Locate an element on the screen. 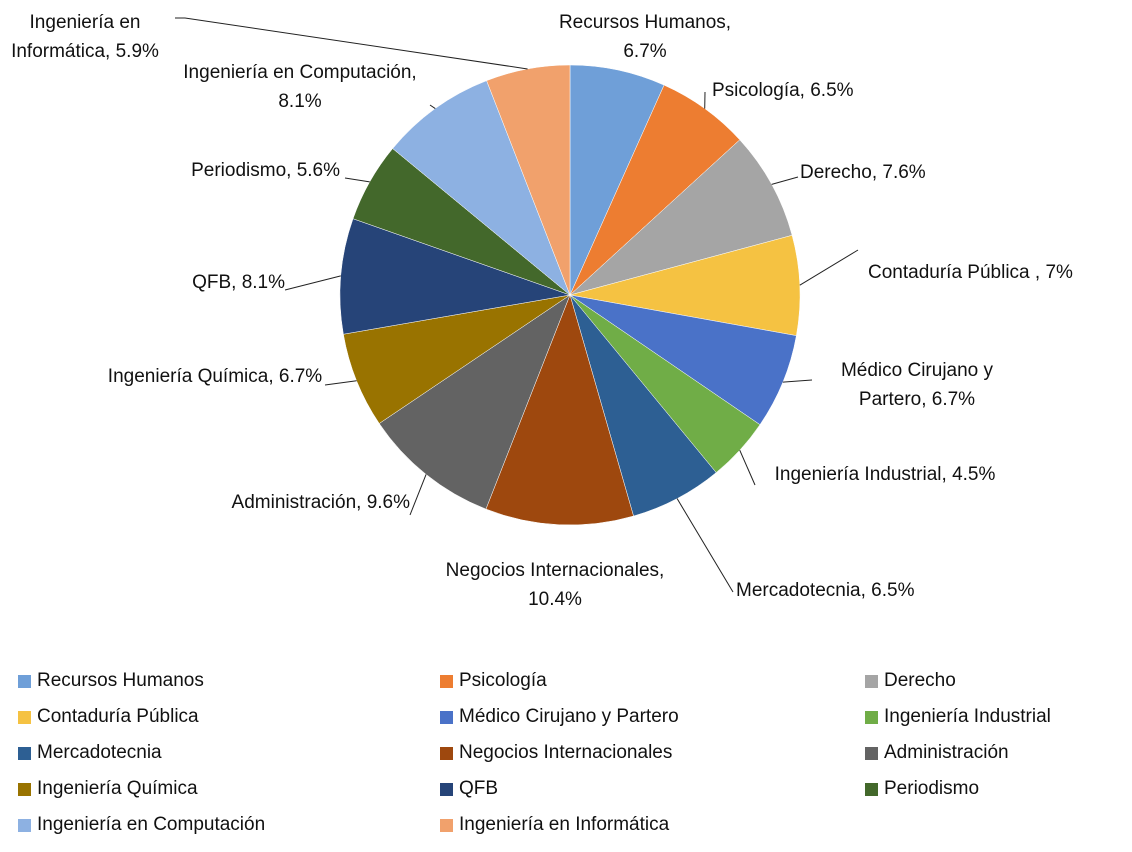 The width and height of the screenshot is (1132, 852). data-label: Contaduría Pública , 7% is located at coordinates (970, 272).